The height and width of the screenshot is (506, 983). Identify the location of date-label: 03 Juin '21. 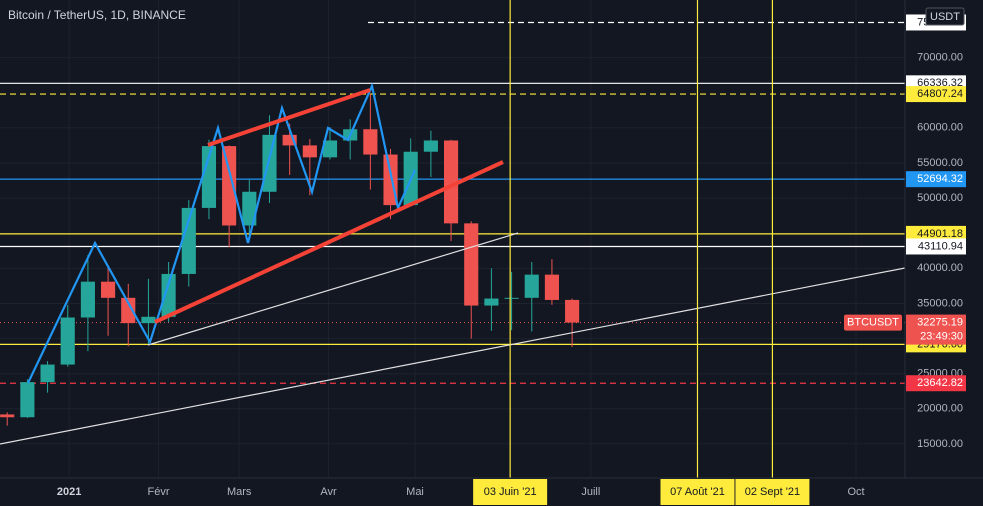
(510, 492).